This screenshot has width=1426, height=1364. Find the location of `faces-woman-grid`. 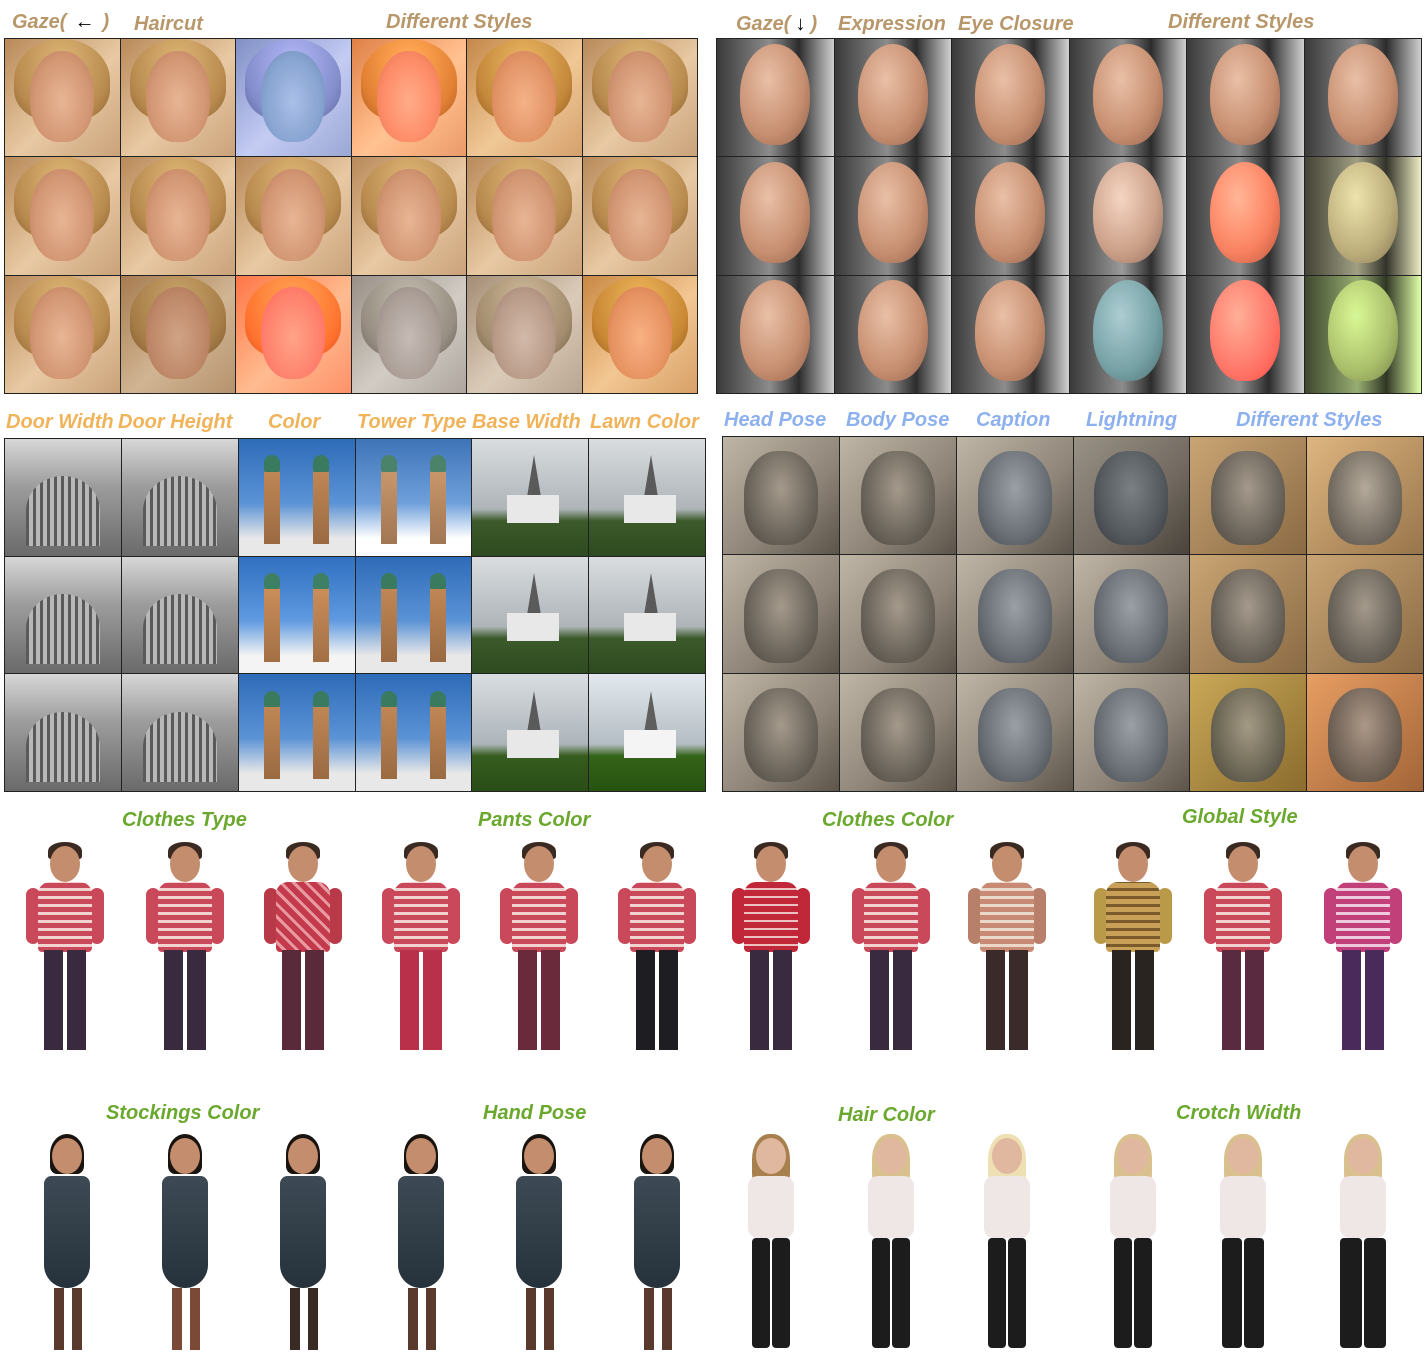

faces-woman-grid is located at coordinates (351, 216).